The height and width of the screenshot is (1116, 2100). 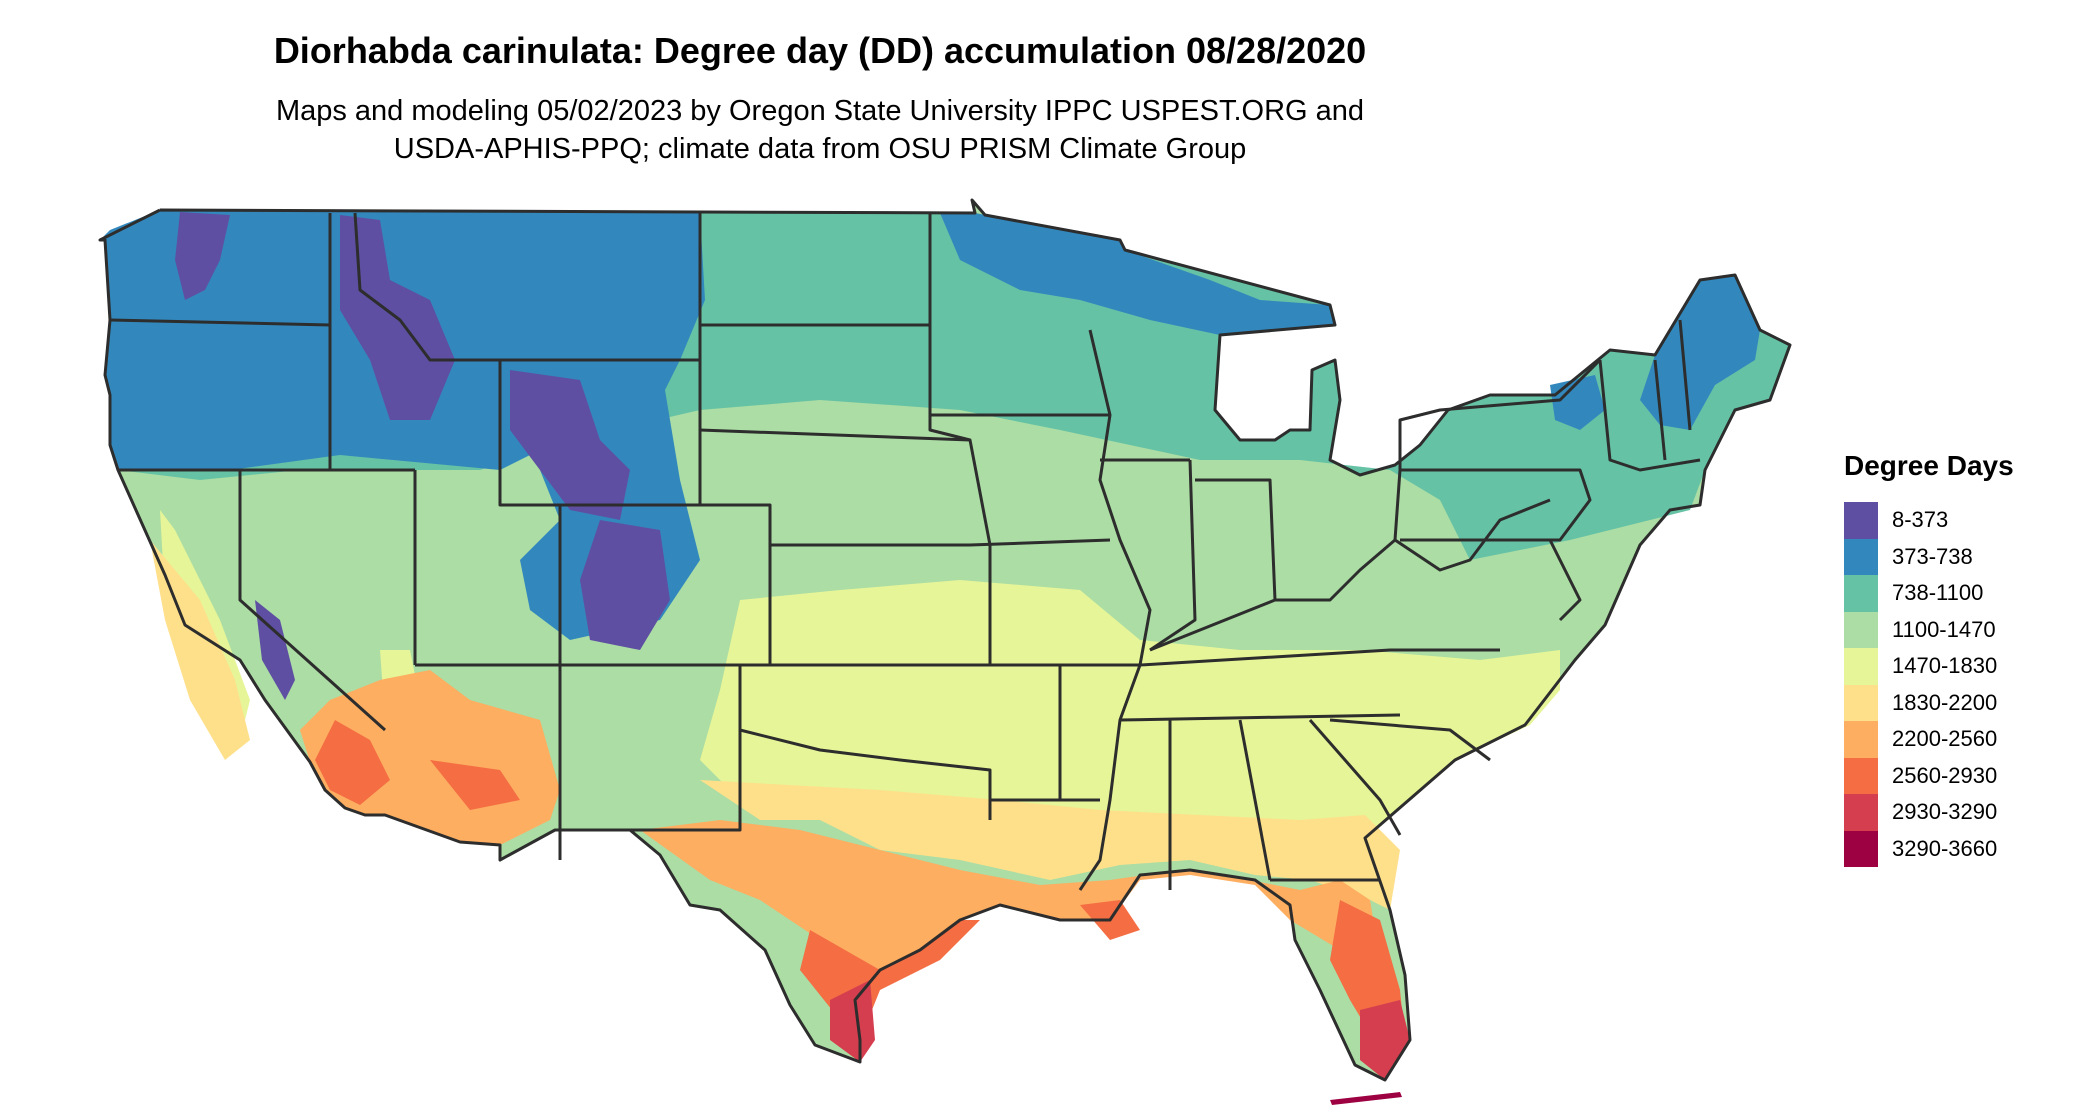 I want to click on zone-2200-2560-gulf, so click(x=1010, y=895).